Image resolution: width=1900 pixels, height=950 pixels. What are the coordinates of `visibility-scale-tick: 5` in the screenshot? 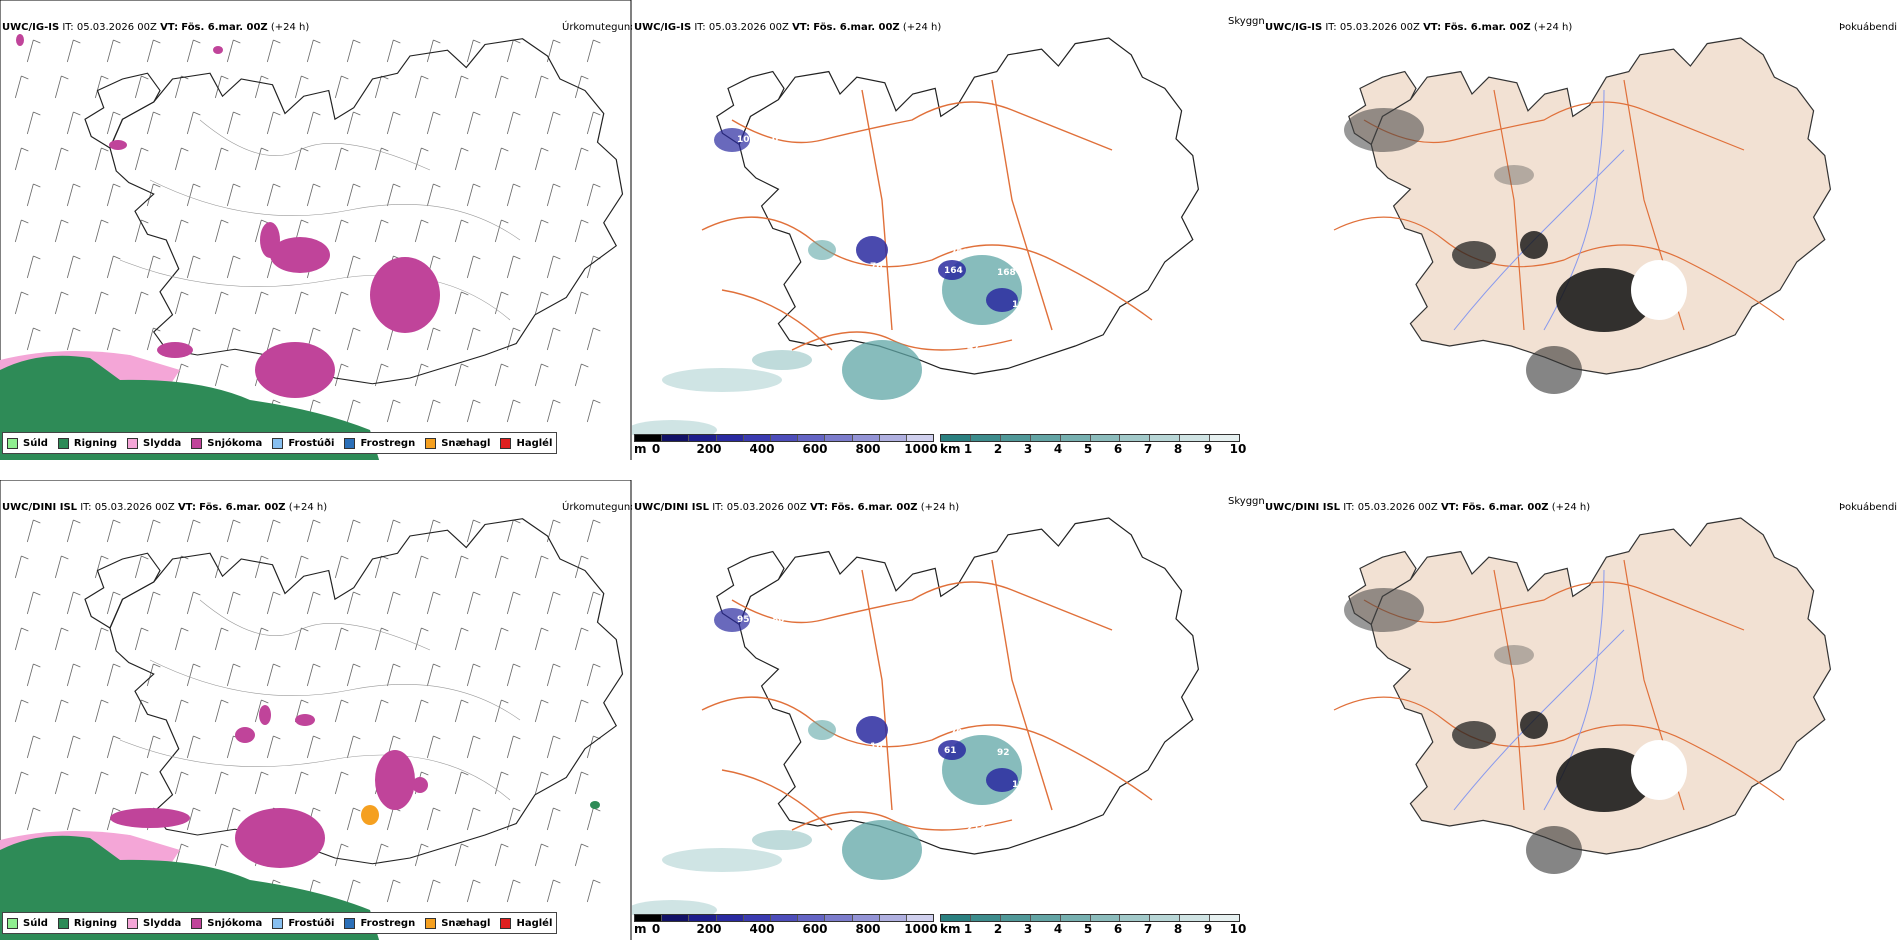 It's located at (1088, 449).